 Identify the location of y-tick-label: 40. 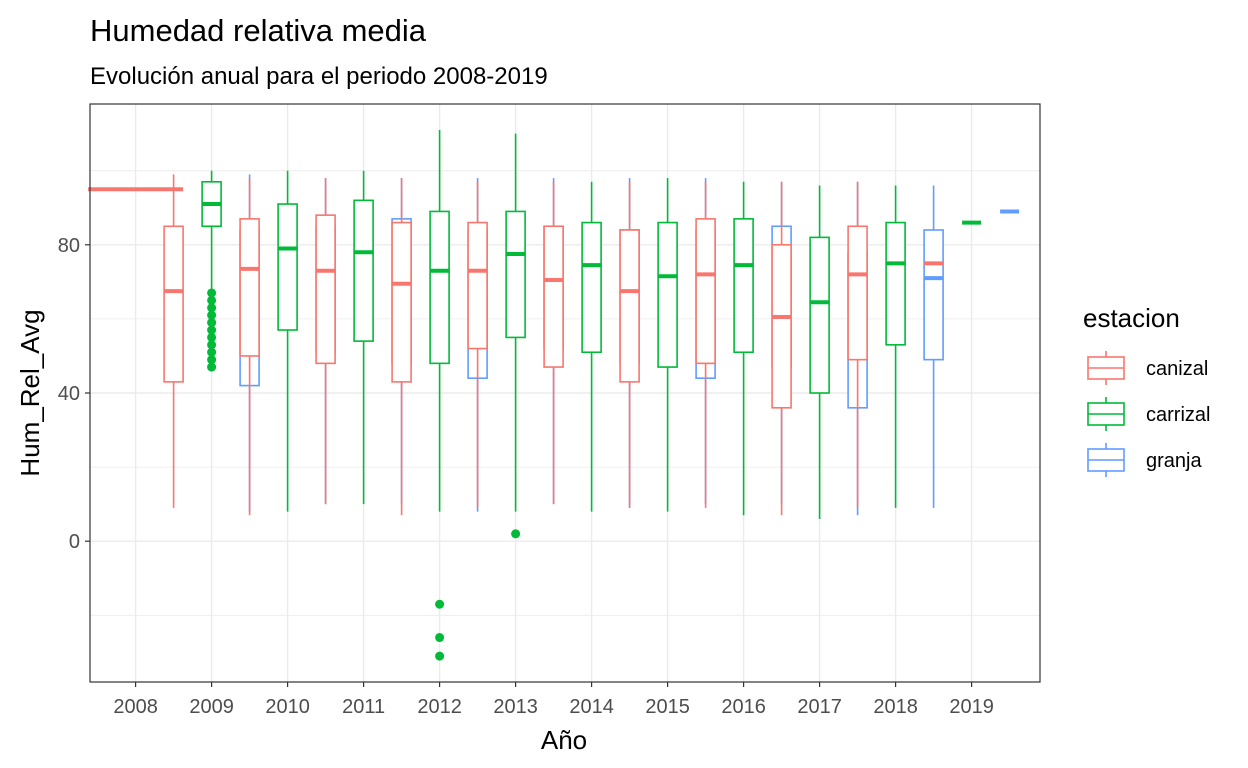
(69, 394).